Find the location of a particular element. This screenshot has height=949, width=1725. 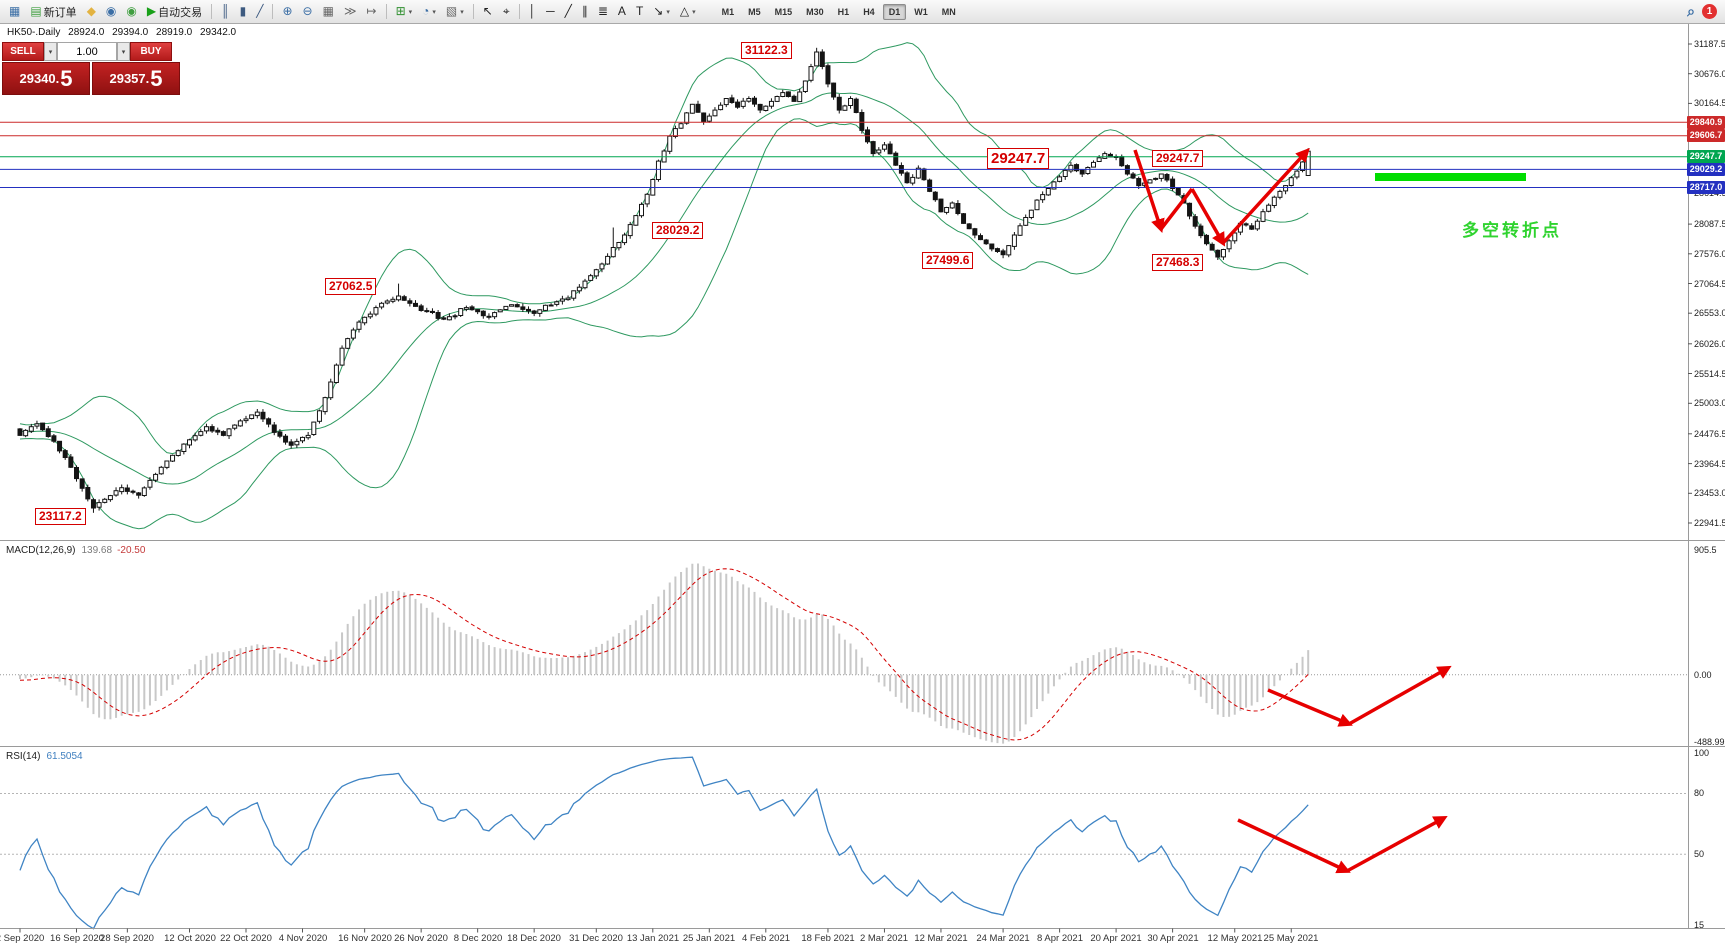

line-chart-icon: ╱ is located at coordinates (259, 11).